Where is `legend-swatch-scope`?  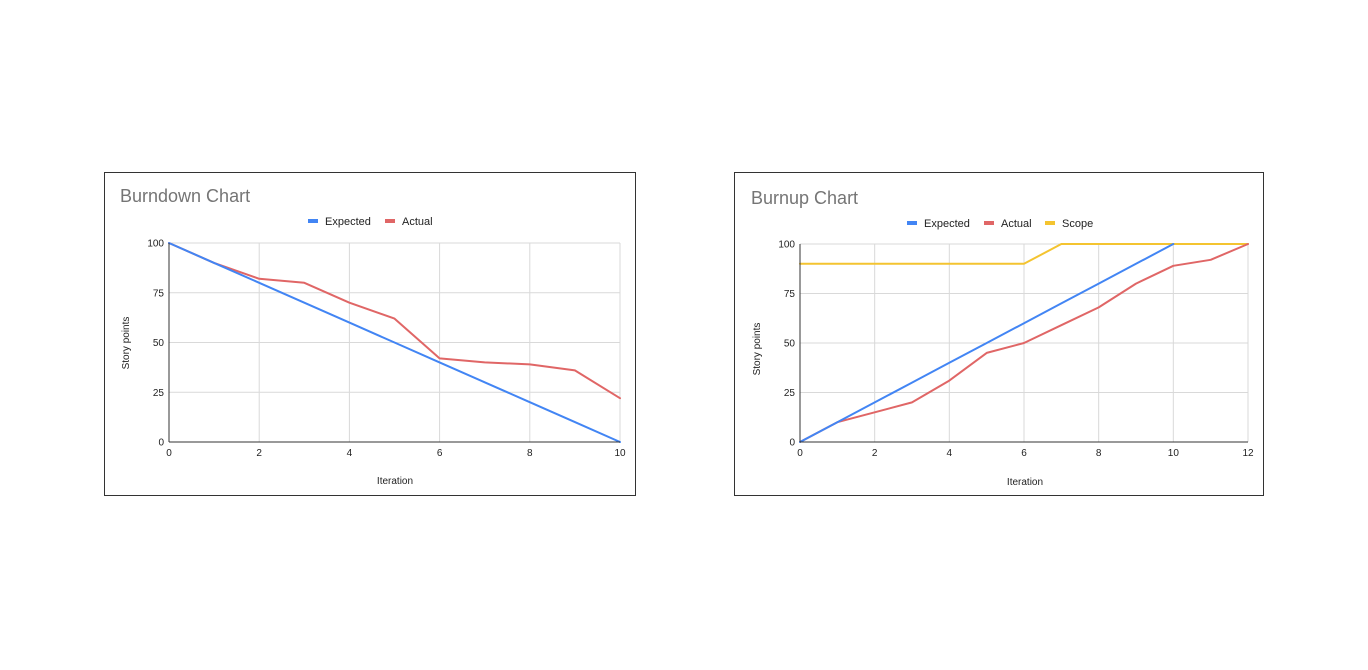 legend-swatch-scope is located at coordinates (1050, 223).